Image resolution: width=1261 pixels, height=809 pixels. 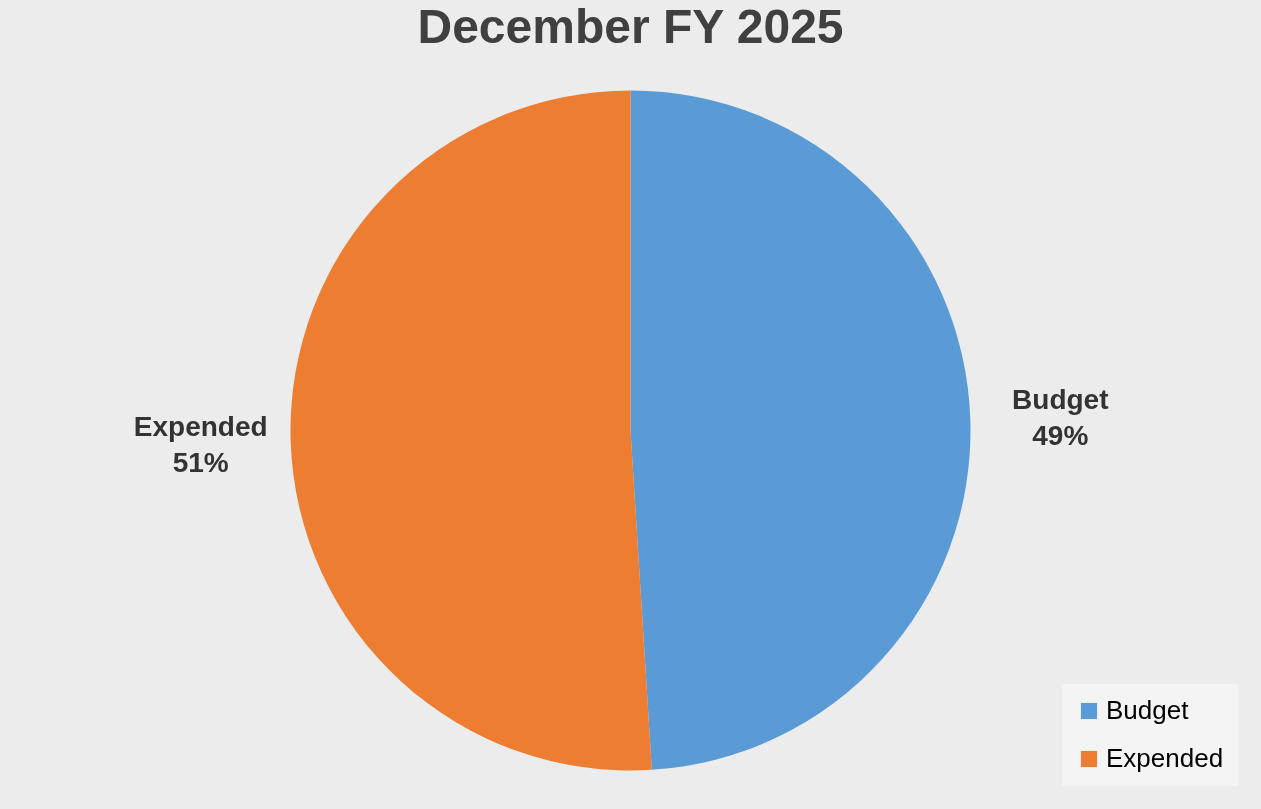 I want to click on data-label: 51%, so click(x=200, y=463).